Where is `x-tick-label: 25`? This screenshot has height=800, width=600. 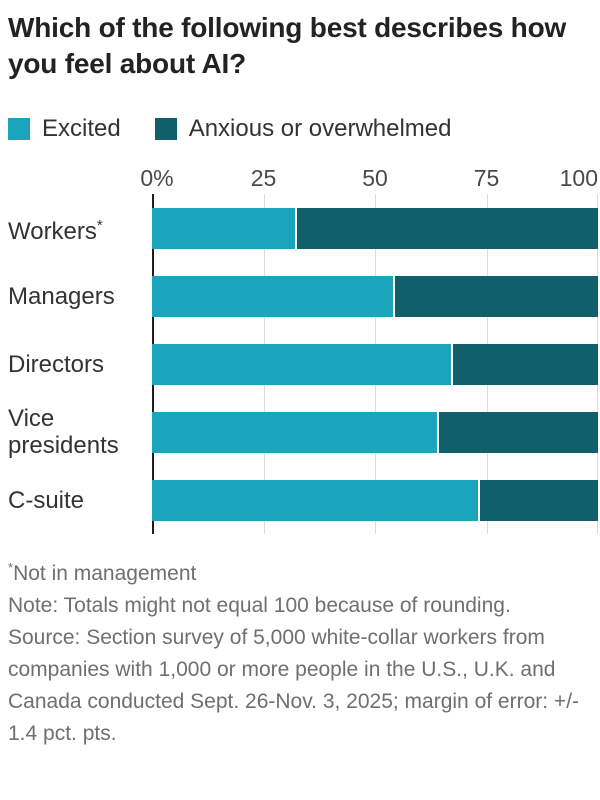
x-tick-label: 25 is located at coordinates (263, 178).